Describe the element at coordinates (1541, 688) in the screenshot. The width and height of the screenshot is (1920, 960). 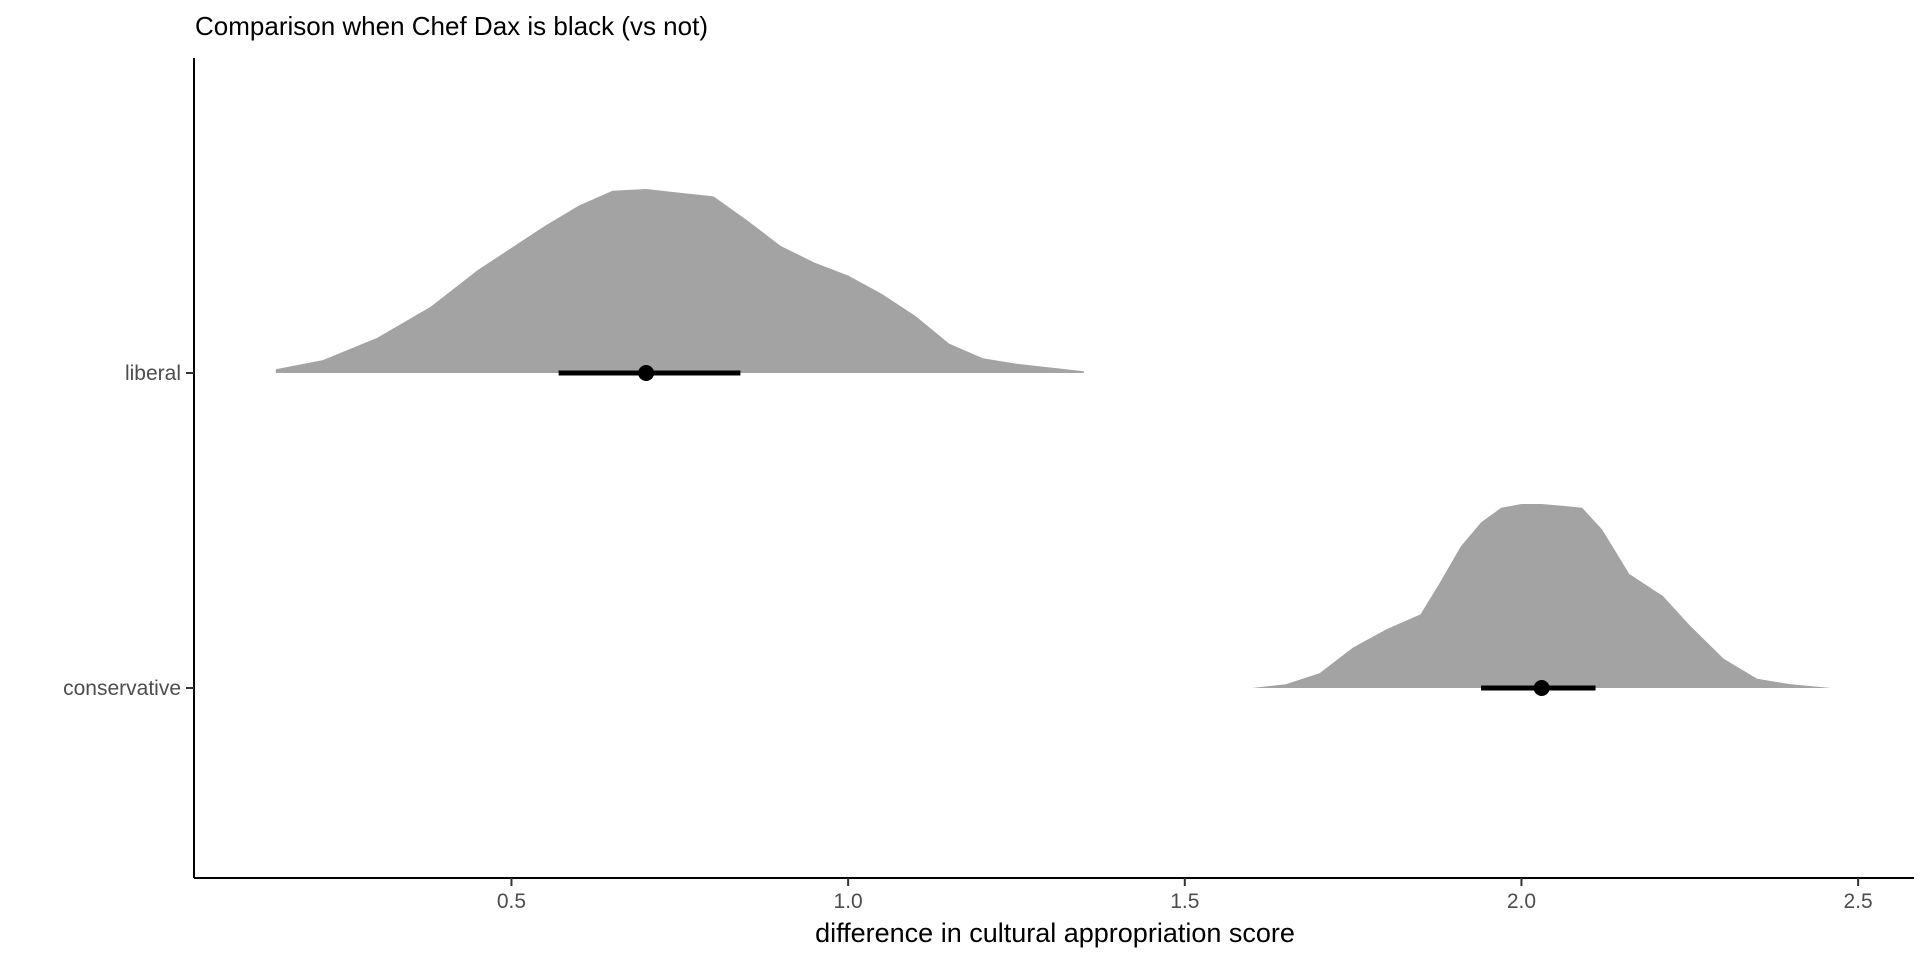
I see `point-conservative` at that location.